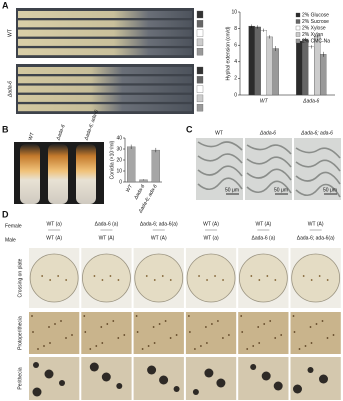  Describe the element at coordinates (235, 79) in the screenshot. I see `y-tick-label: 2` at that location.